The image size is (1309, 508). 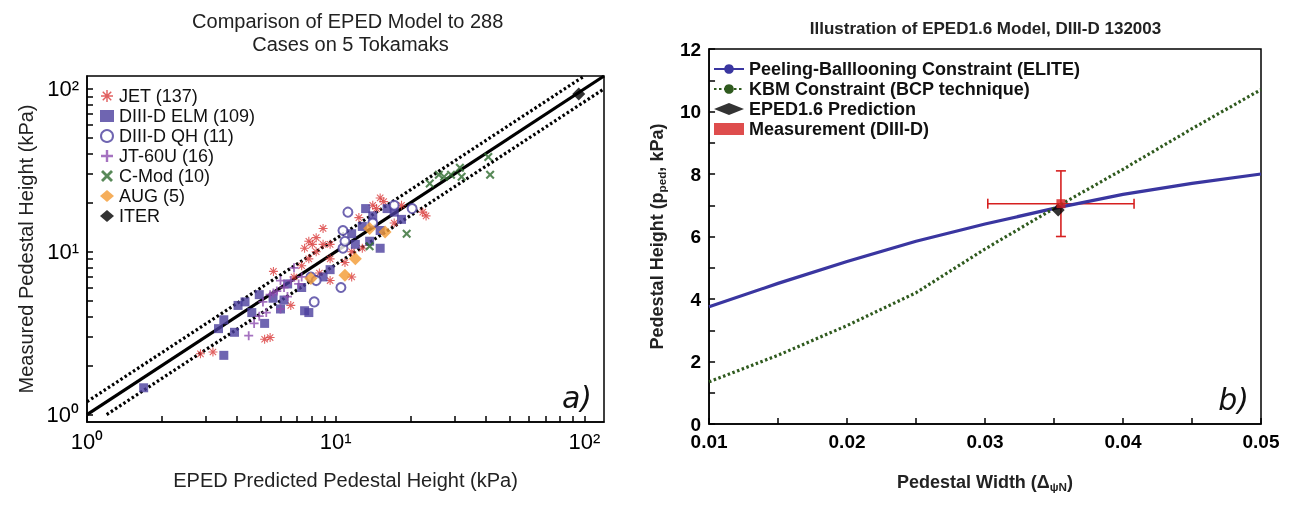 What do you see at coordinates (350, 32) in the screenshot?
I see `chart-title: Comparison of EPED Model to 288 Cases on 5 Tokamaks` at bounding box center [350, 32].